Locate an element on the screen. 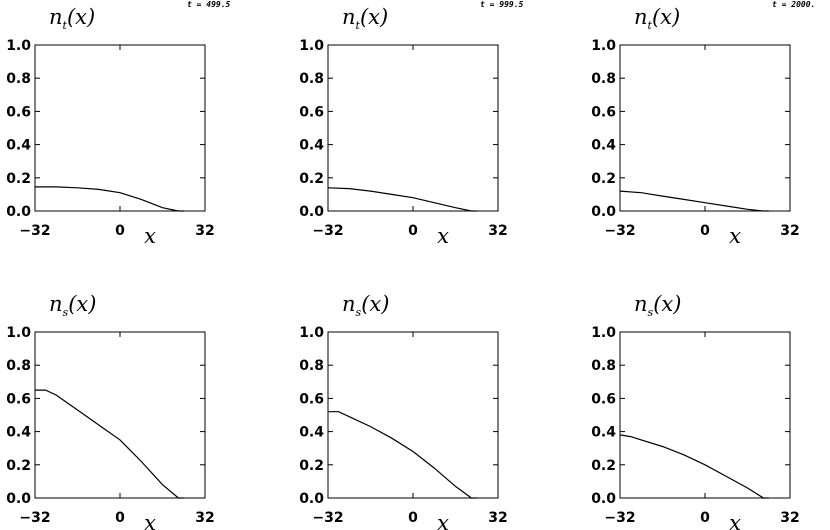 Image resolution: width=830 pixels, height=530 pixels. time-label: t = 2000. is located at coordinates (793, 4).